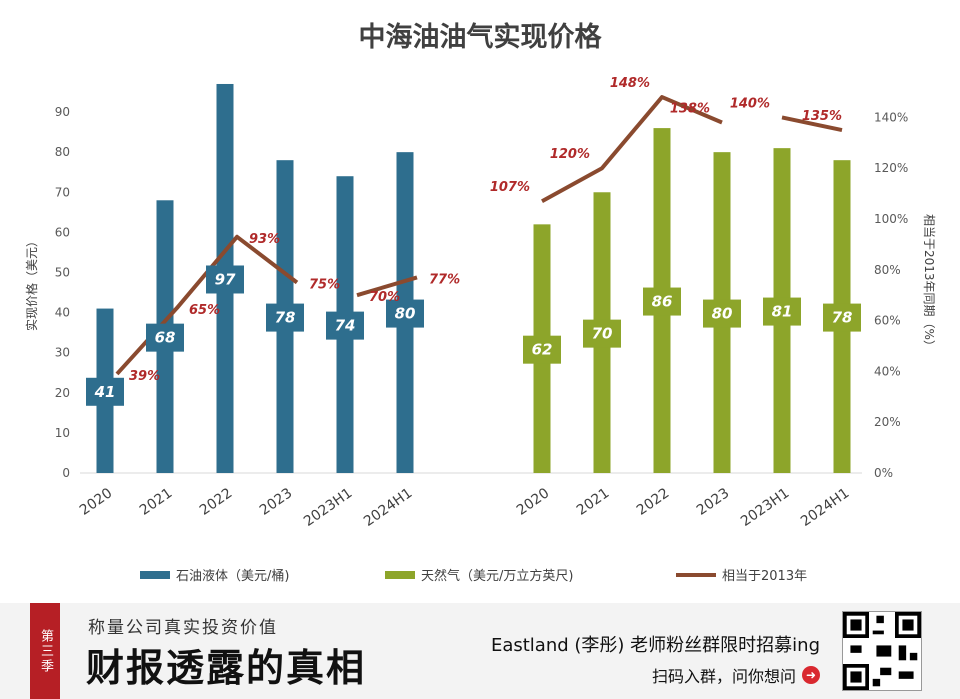  Describe the element at coordinates (891, 117) in the screenshot. I see `right-tick-label: 140%` at that location.